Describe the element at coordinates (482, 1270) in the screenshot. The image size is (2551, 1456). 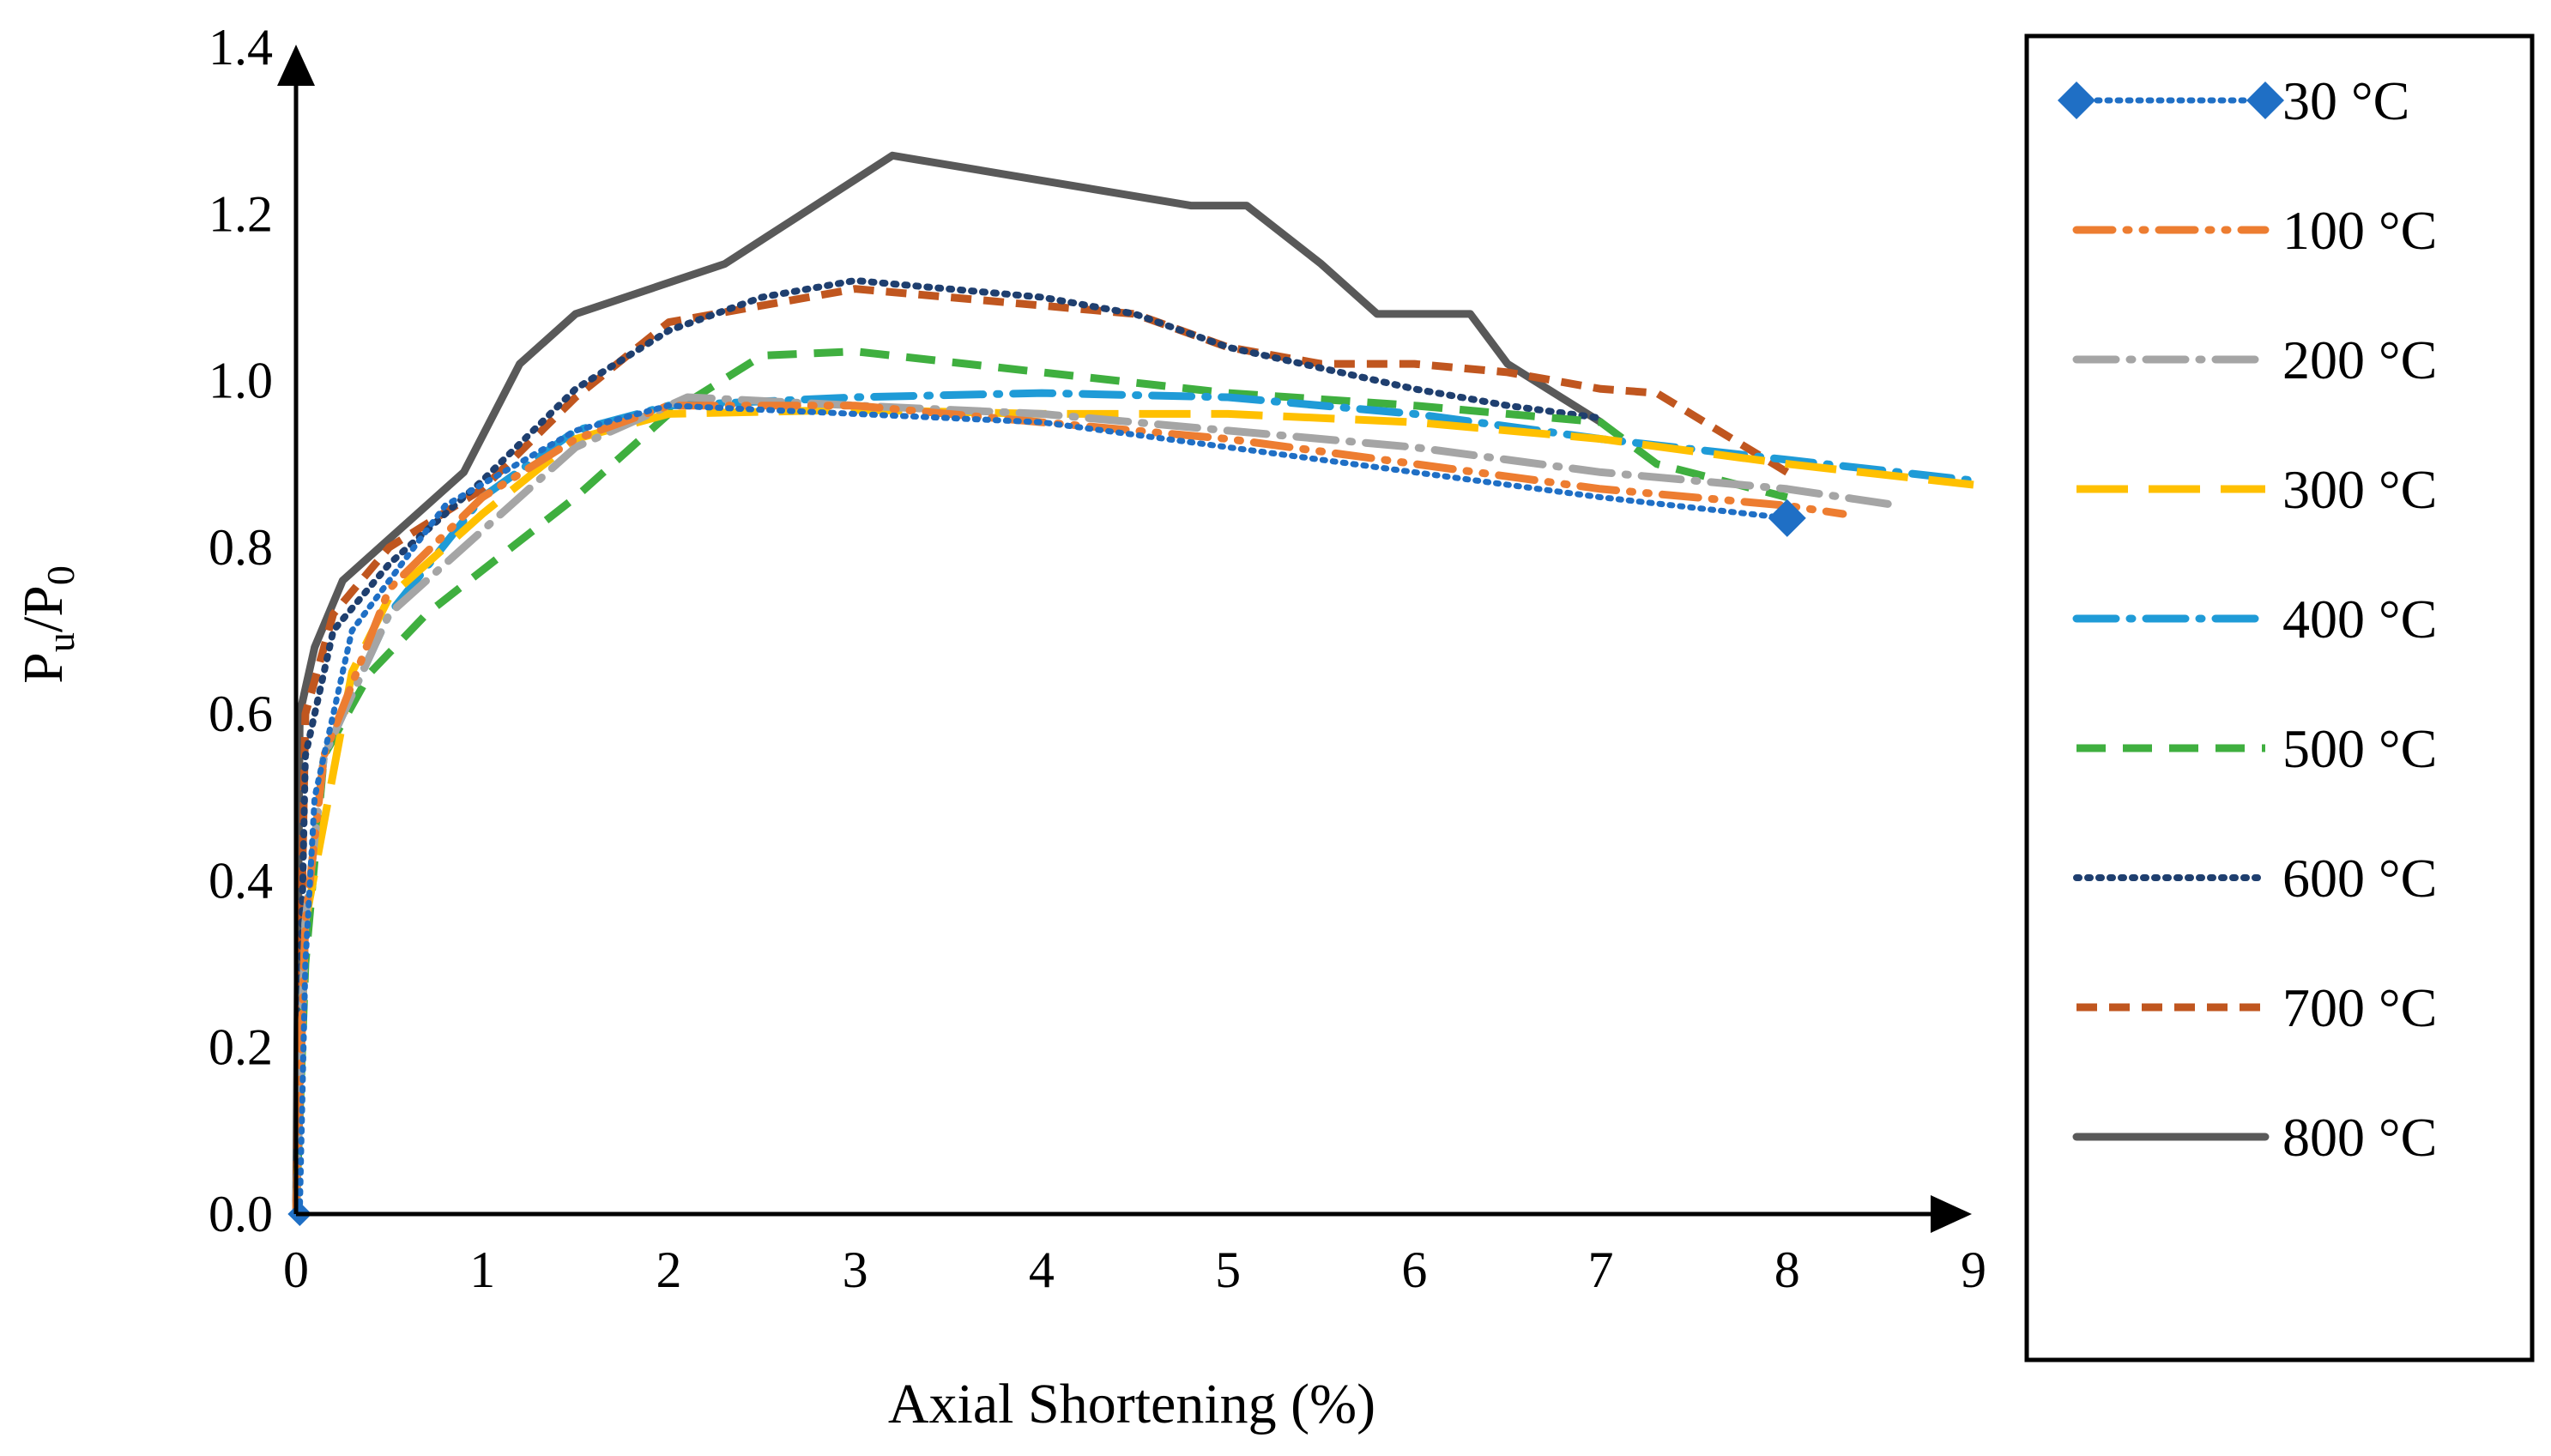
I see `x-tick-label: 1` at that location.